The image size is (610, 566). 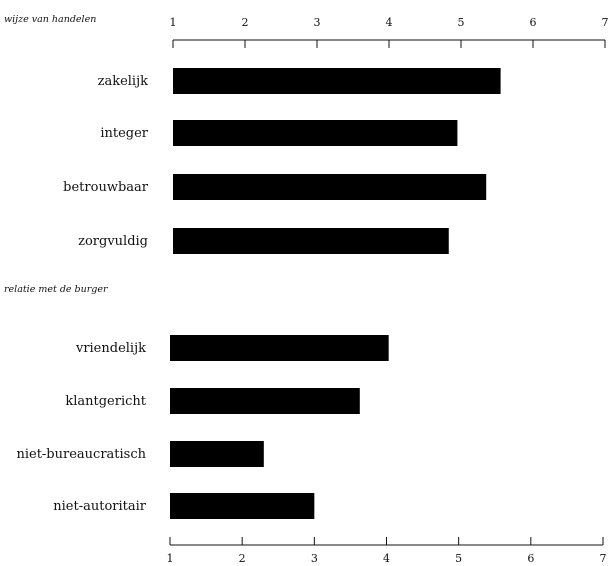 I want to click on bottom-tick-label: 5, so click(x=458, y=558).